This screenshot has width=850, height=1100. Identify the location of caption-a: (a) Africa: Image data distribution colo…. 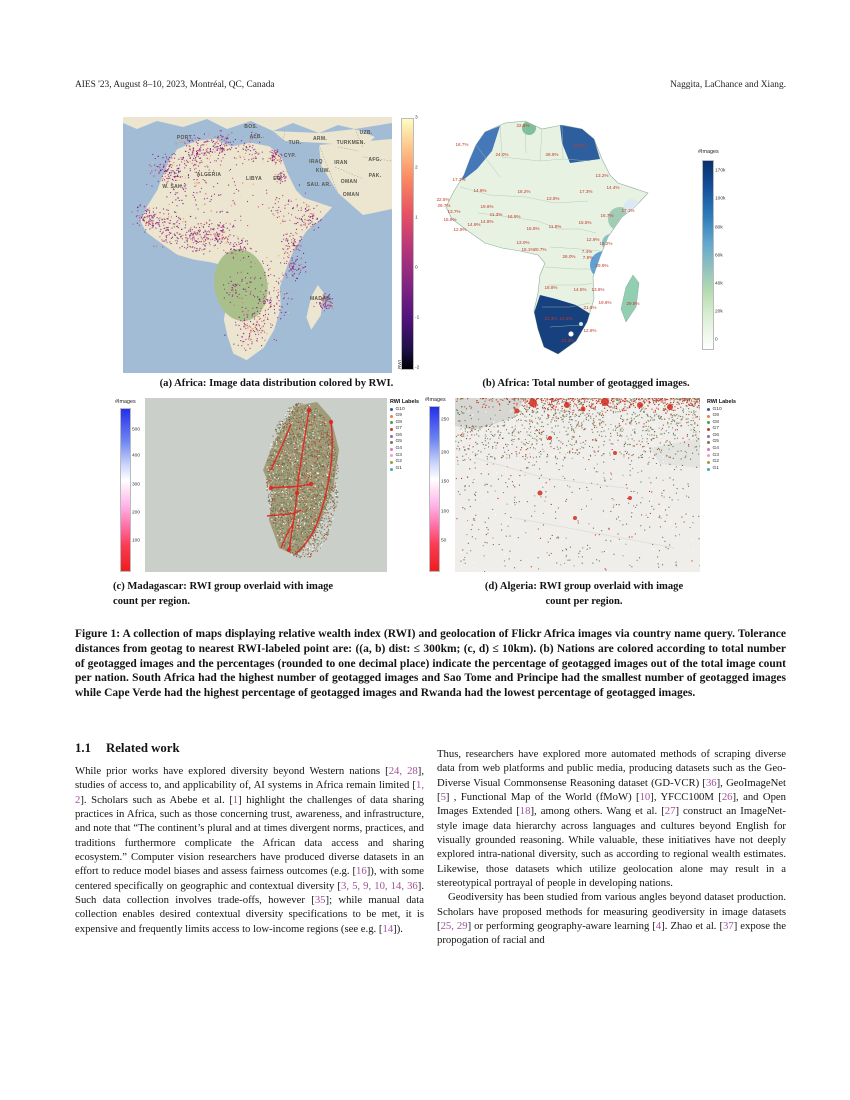
(276, 383).